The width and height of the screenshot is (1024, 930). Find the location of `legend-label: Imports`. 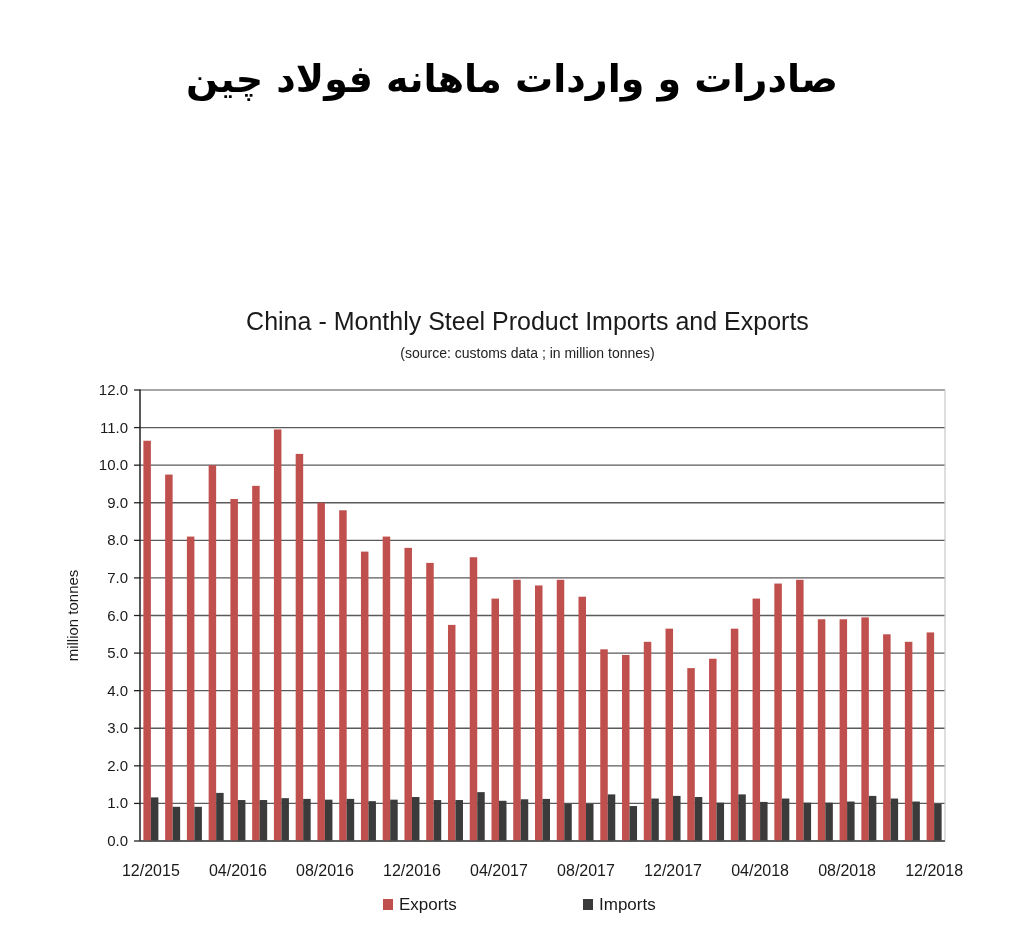

legend-label: Imports is located at coordinates (627, 904).